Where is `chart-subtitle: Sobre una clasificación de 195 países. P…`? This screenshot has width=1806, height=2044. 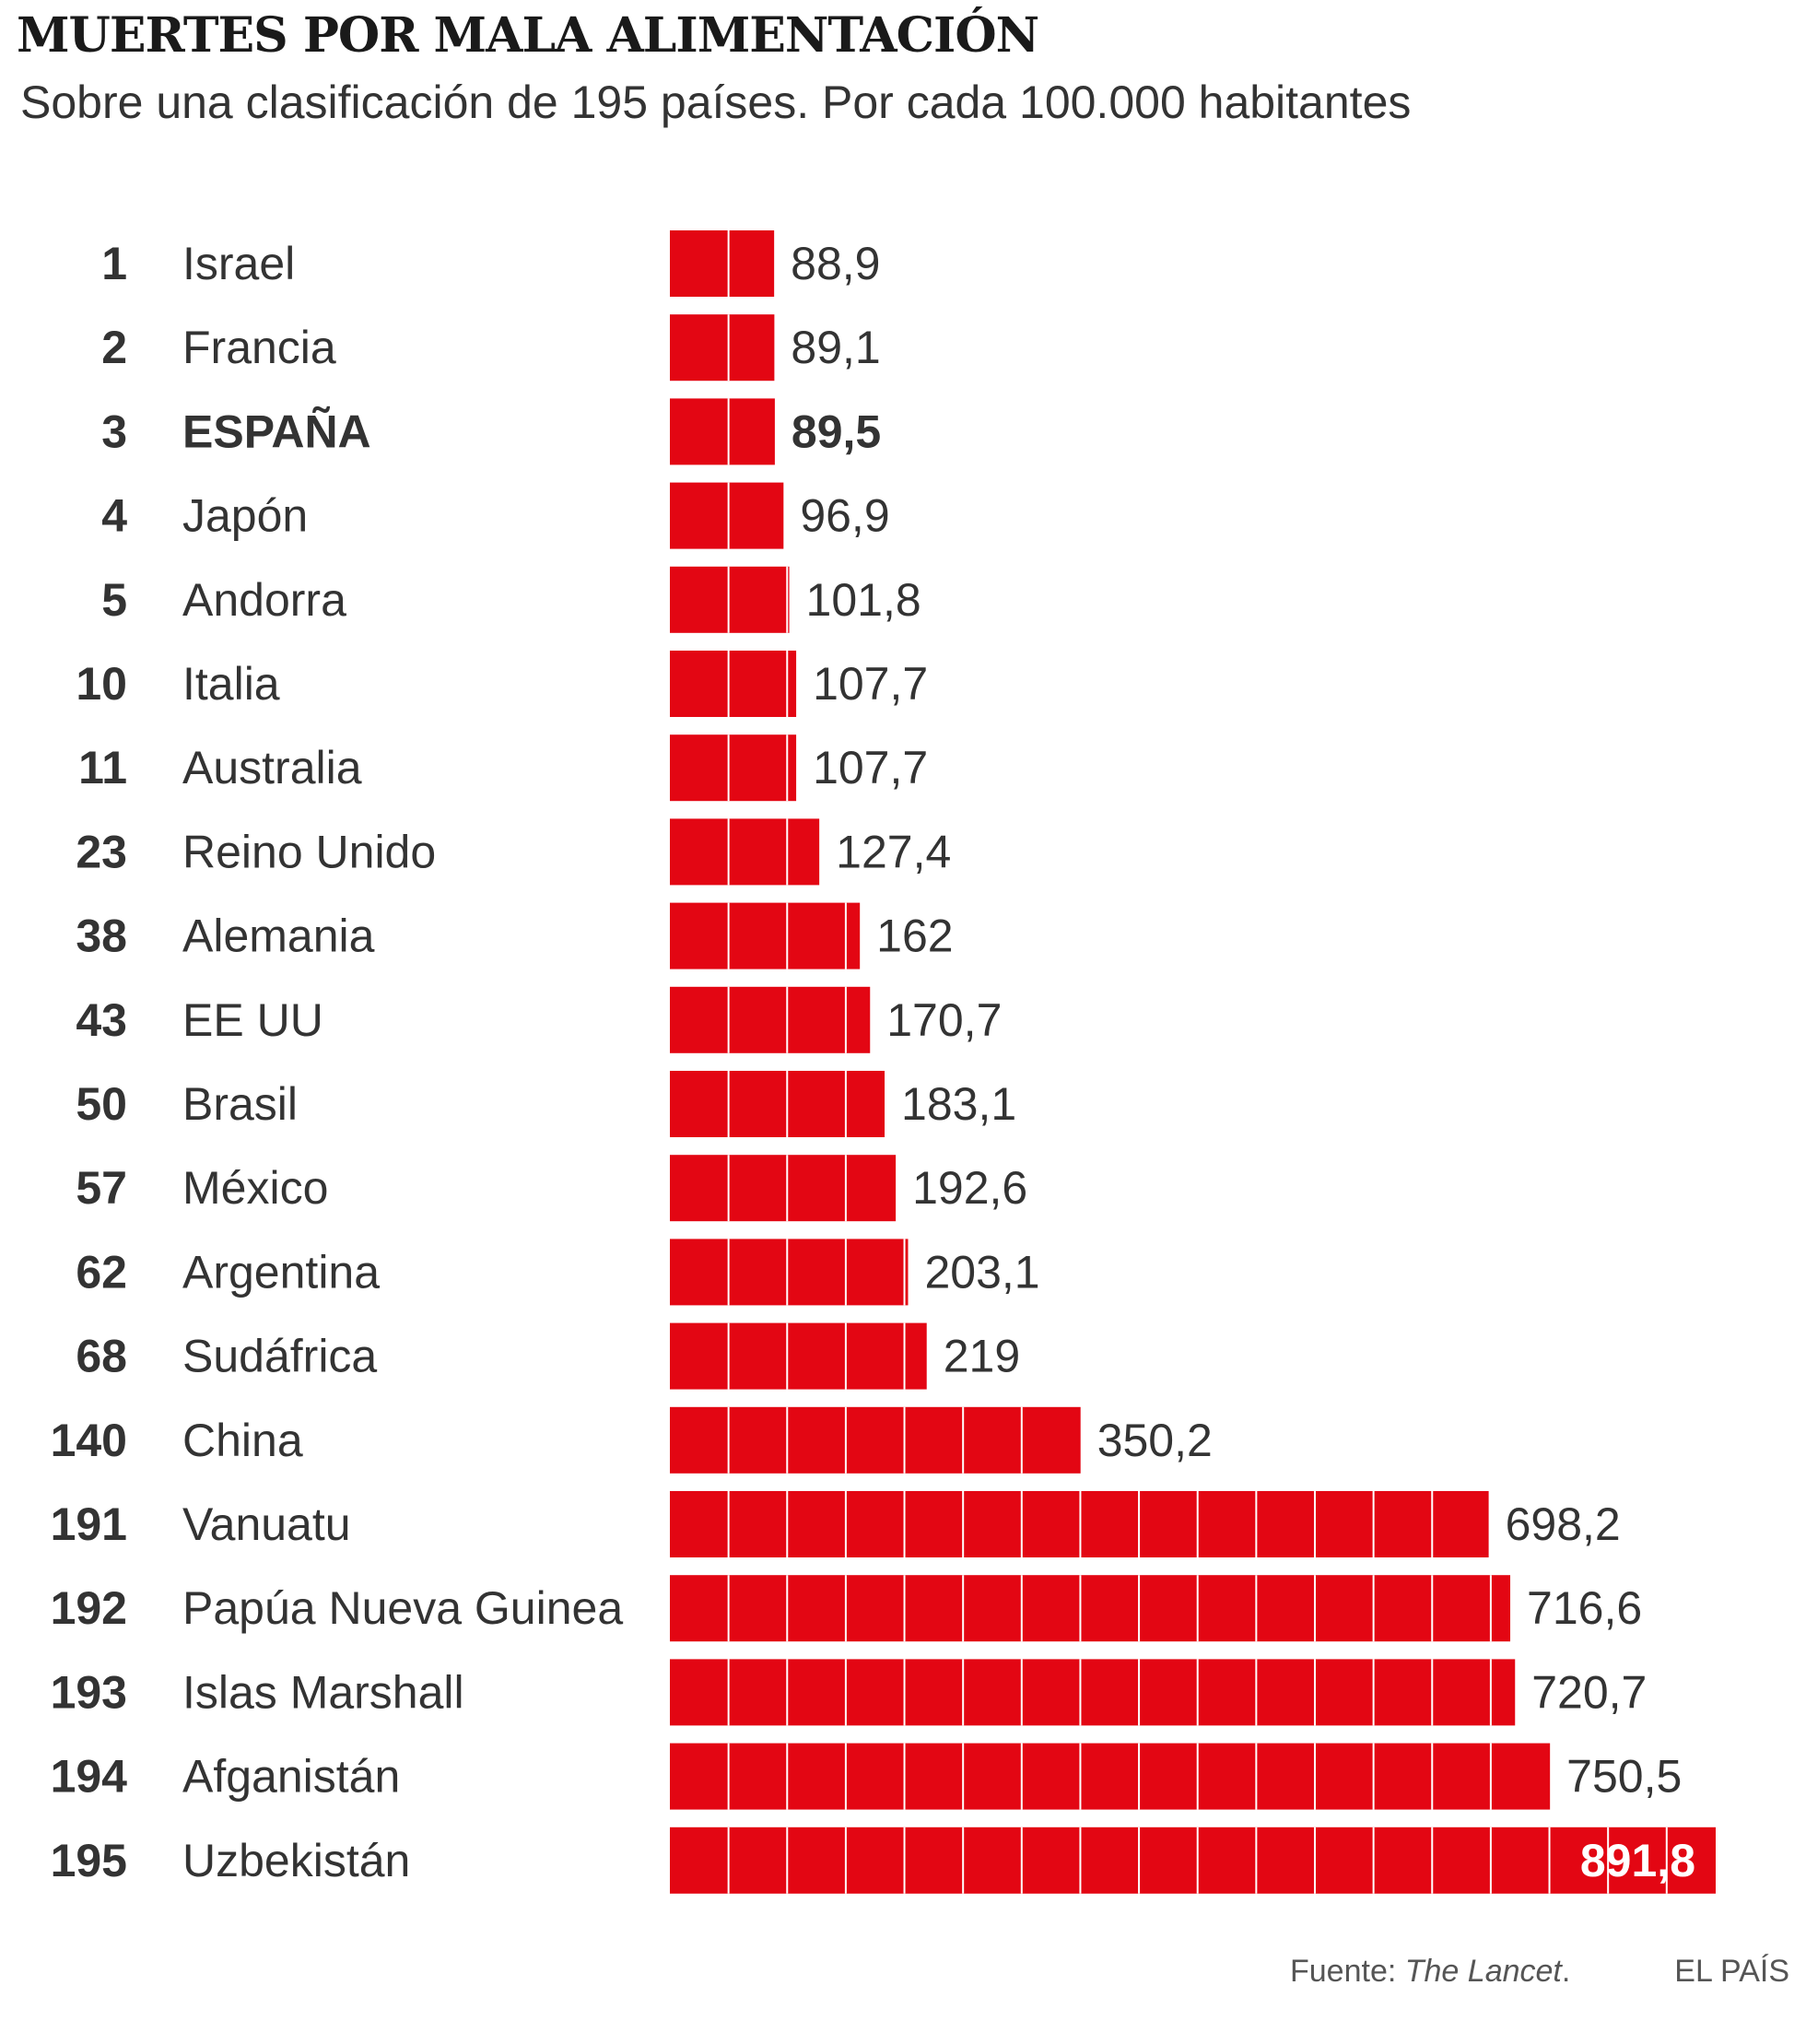
chart-subtitle: Sobre una clasificación de 195 países. P… is located at coordinates (716, 102).